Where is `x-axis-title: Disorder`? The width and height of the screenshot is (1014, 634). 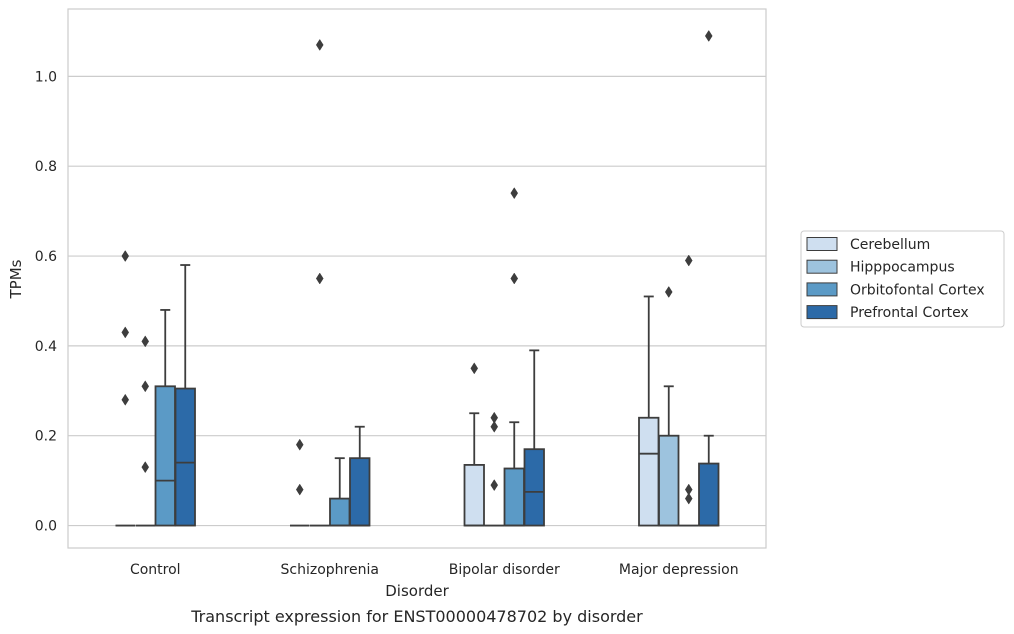
x-axis-title: Disorder is located at coordinates (417, 591).